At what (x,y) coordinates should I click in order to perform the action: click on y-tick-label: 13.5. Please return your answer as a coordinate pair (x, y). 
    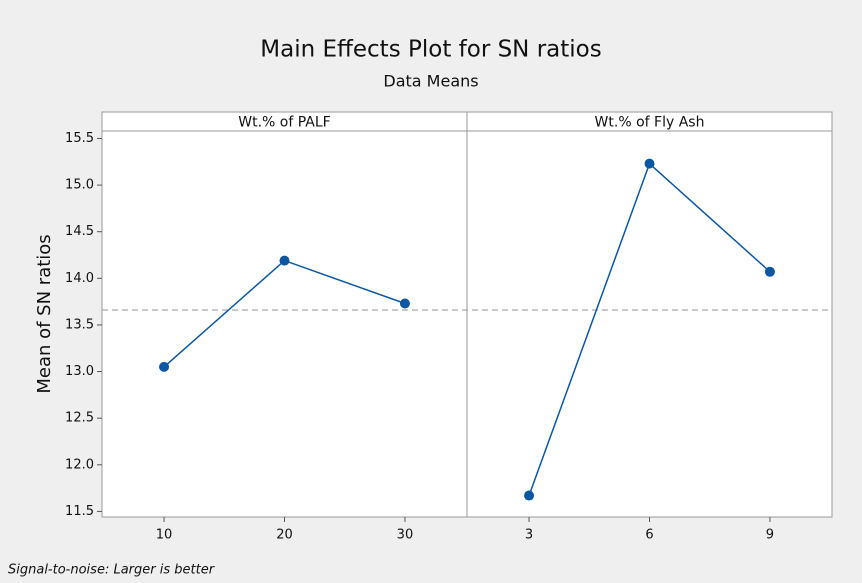
    Looking at the image, I should click on (79, 324).